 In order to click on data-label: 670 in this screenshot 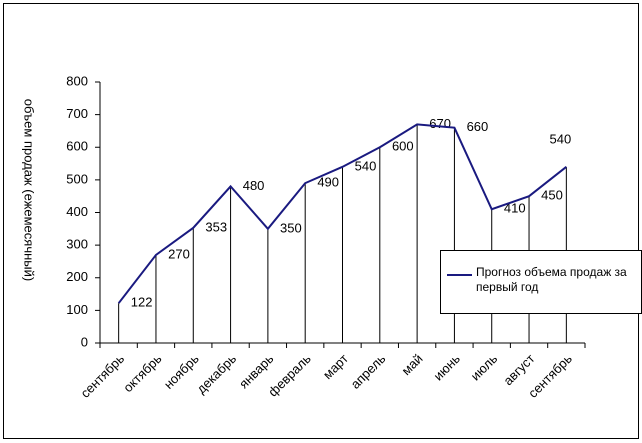, I will do `click(440, 123)`.